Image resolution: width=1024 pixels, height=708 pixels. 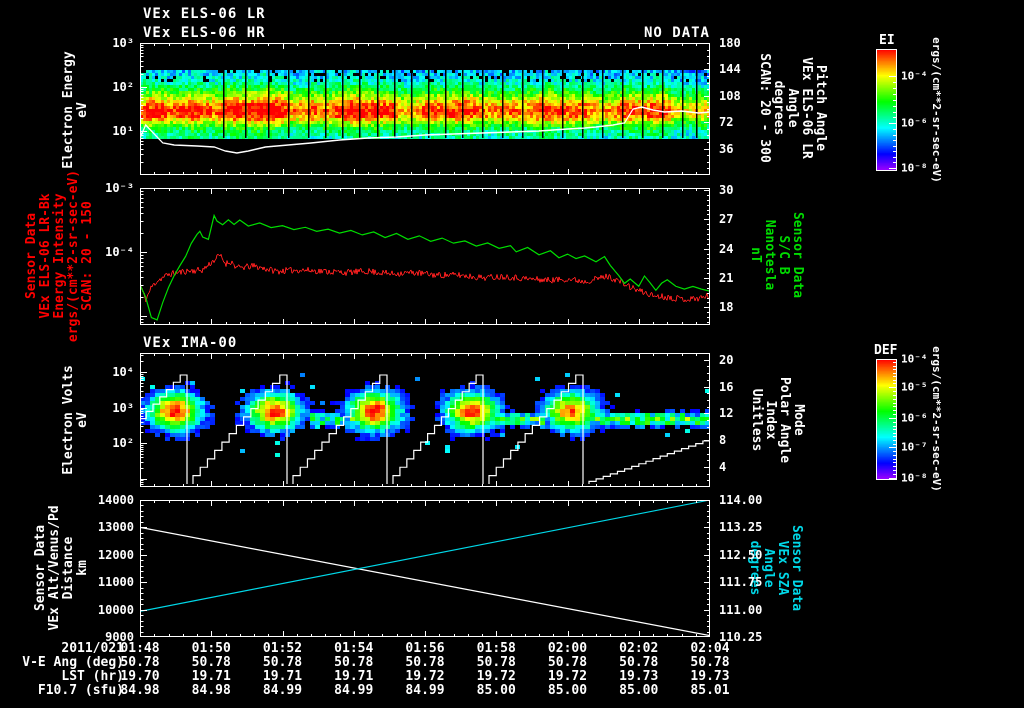 What do you see at coordinates (726, 219) in the screenshot?
I see `panel2-right-tick-label: 27` at bounding box center [726, 219].